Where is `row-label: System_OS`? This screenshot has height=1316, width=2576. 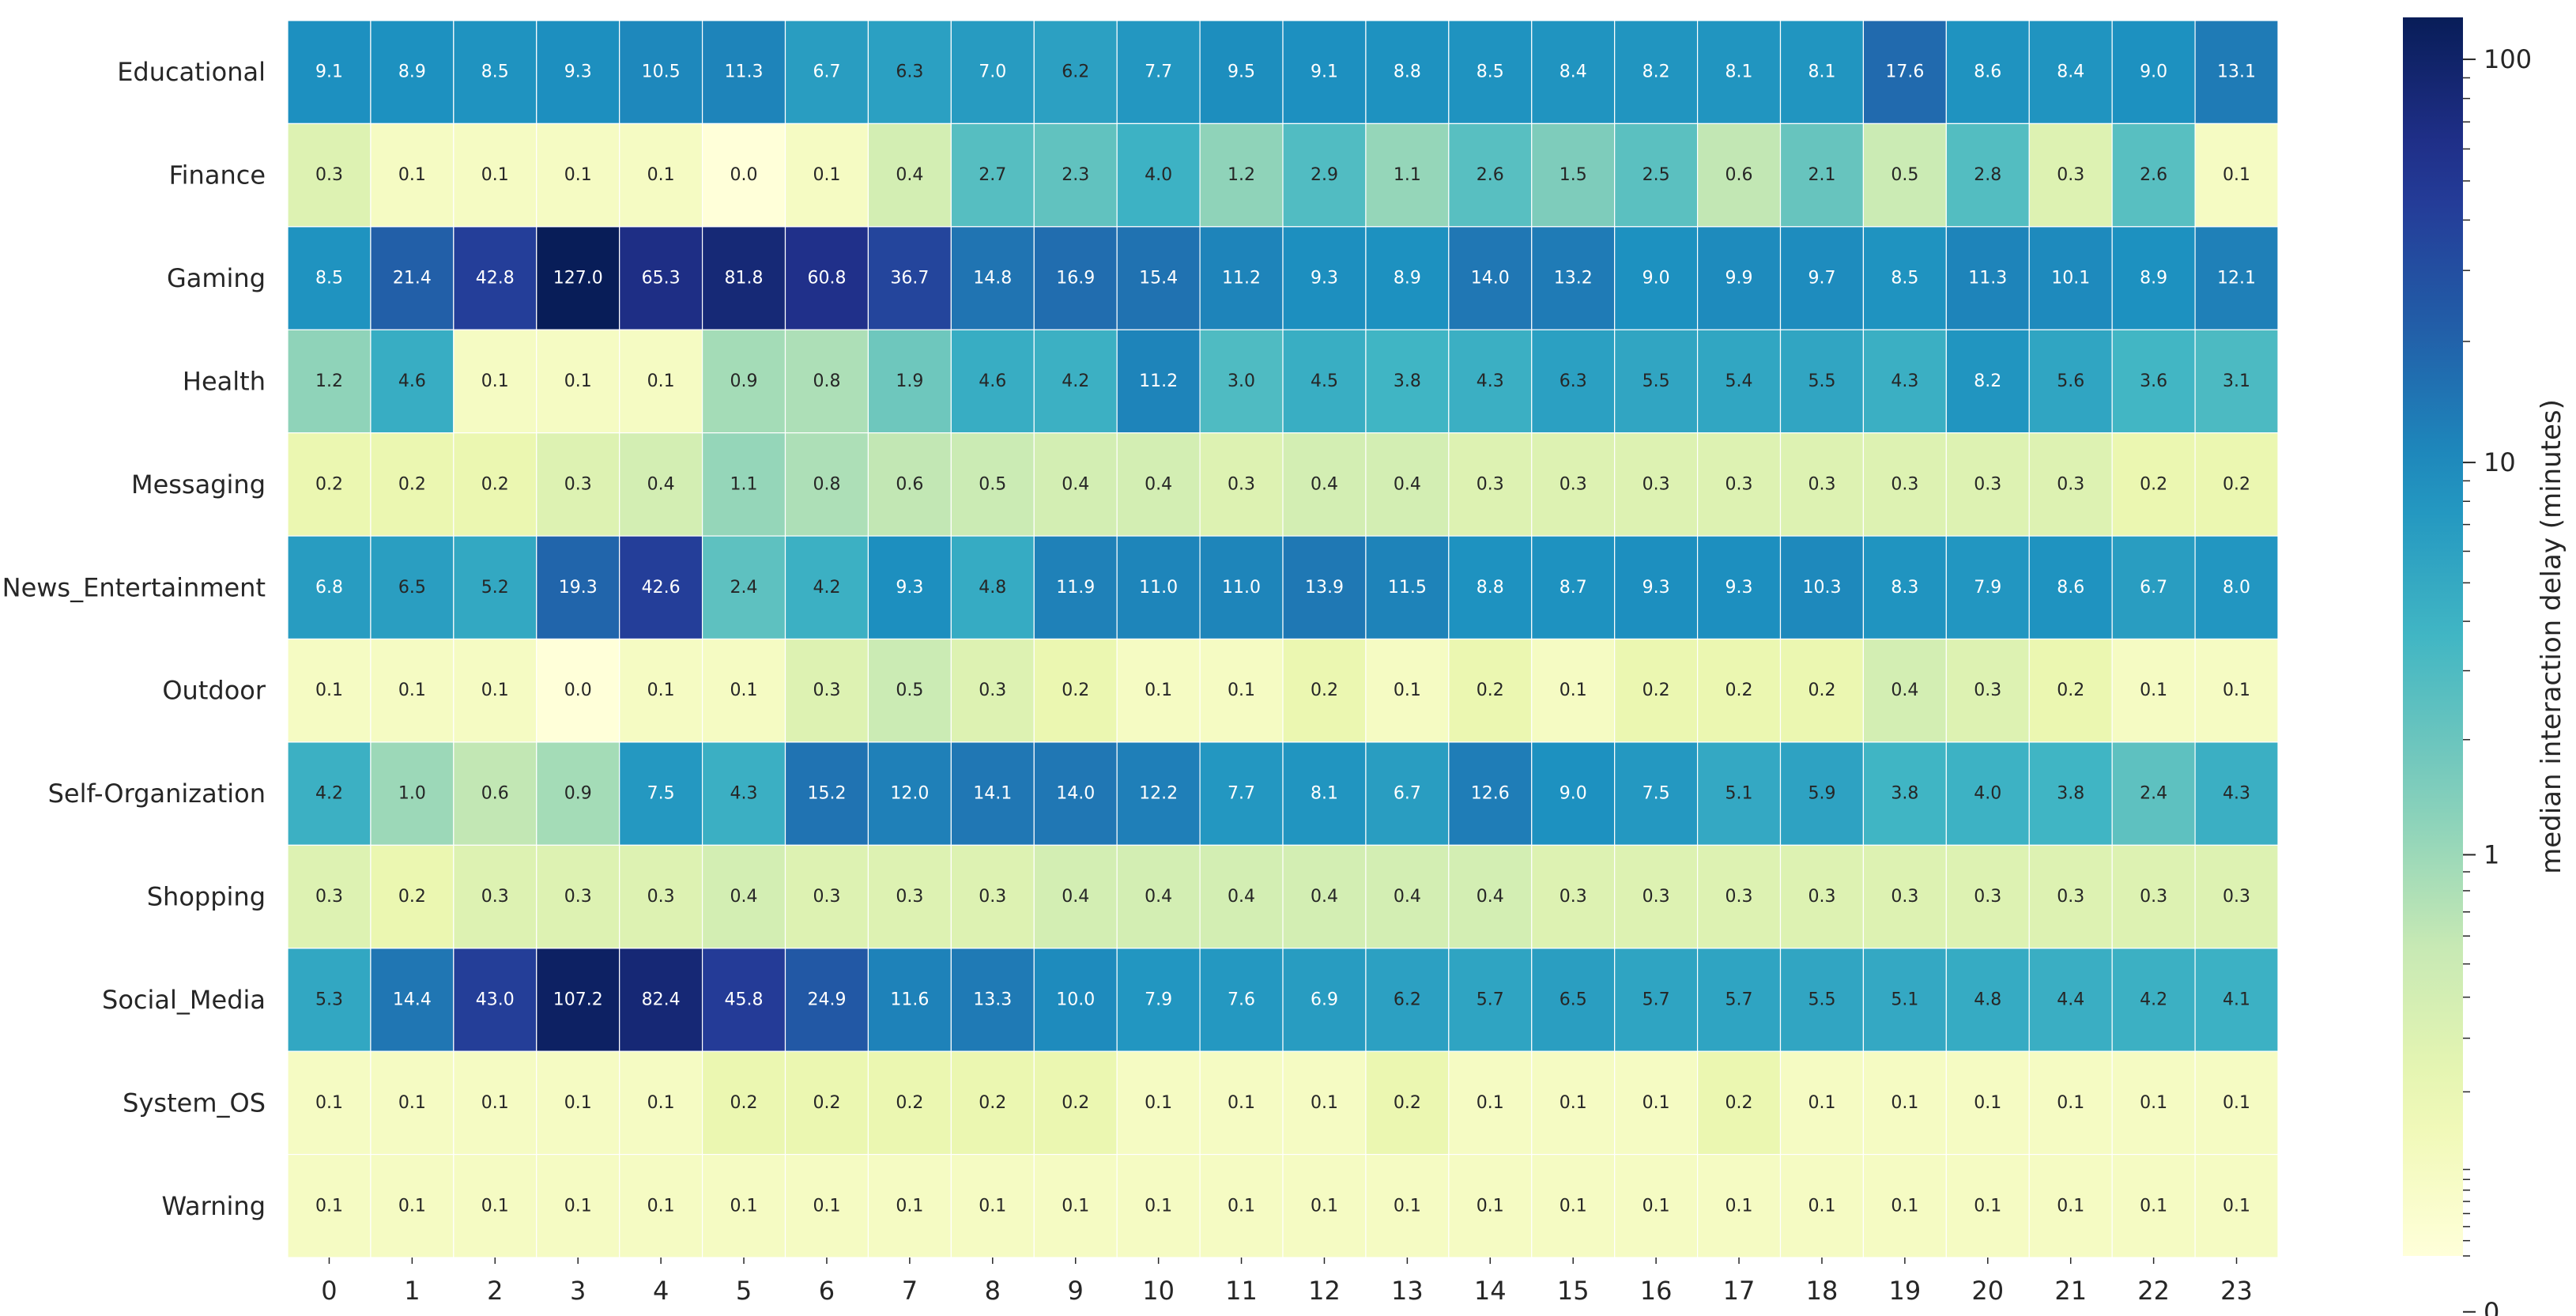
row-label: System_OS is located at coordinates (194, 1103).